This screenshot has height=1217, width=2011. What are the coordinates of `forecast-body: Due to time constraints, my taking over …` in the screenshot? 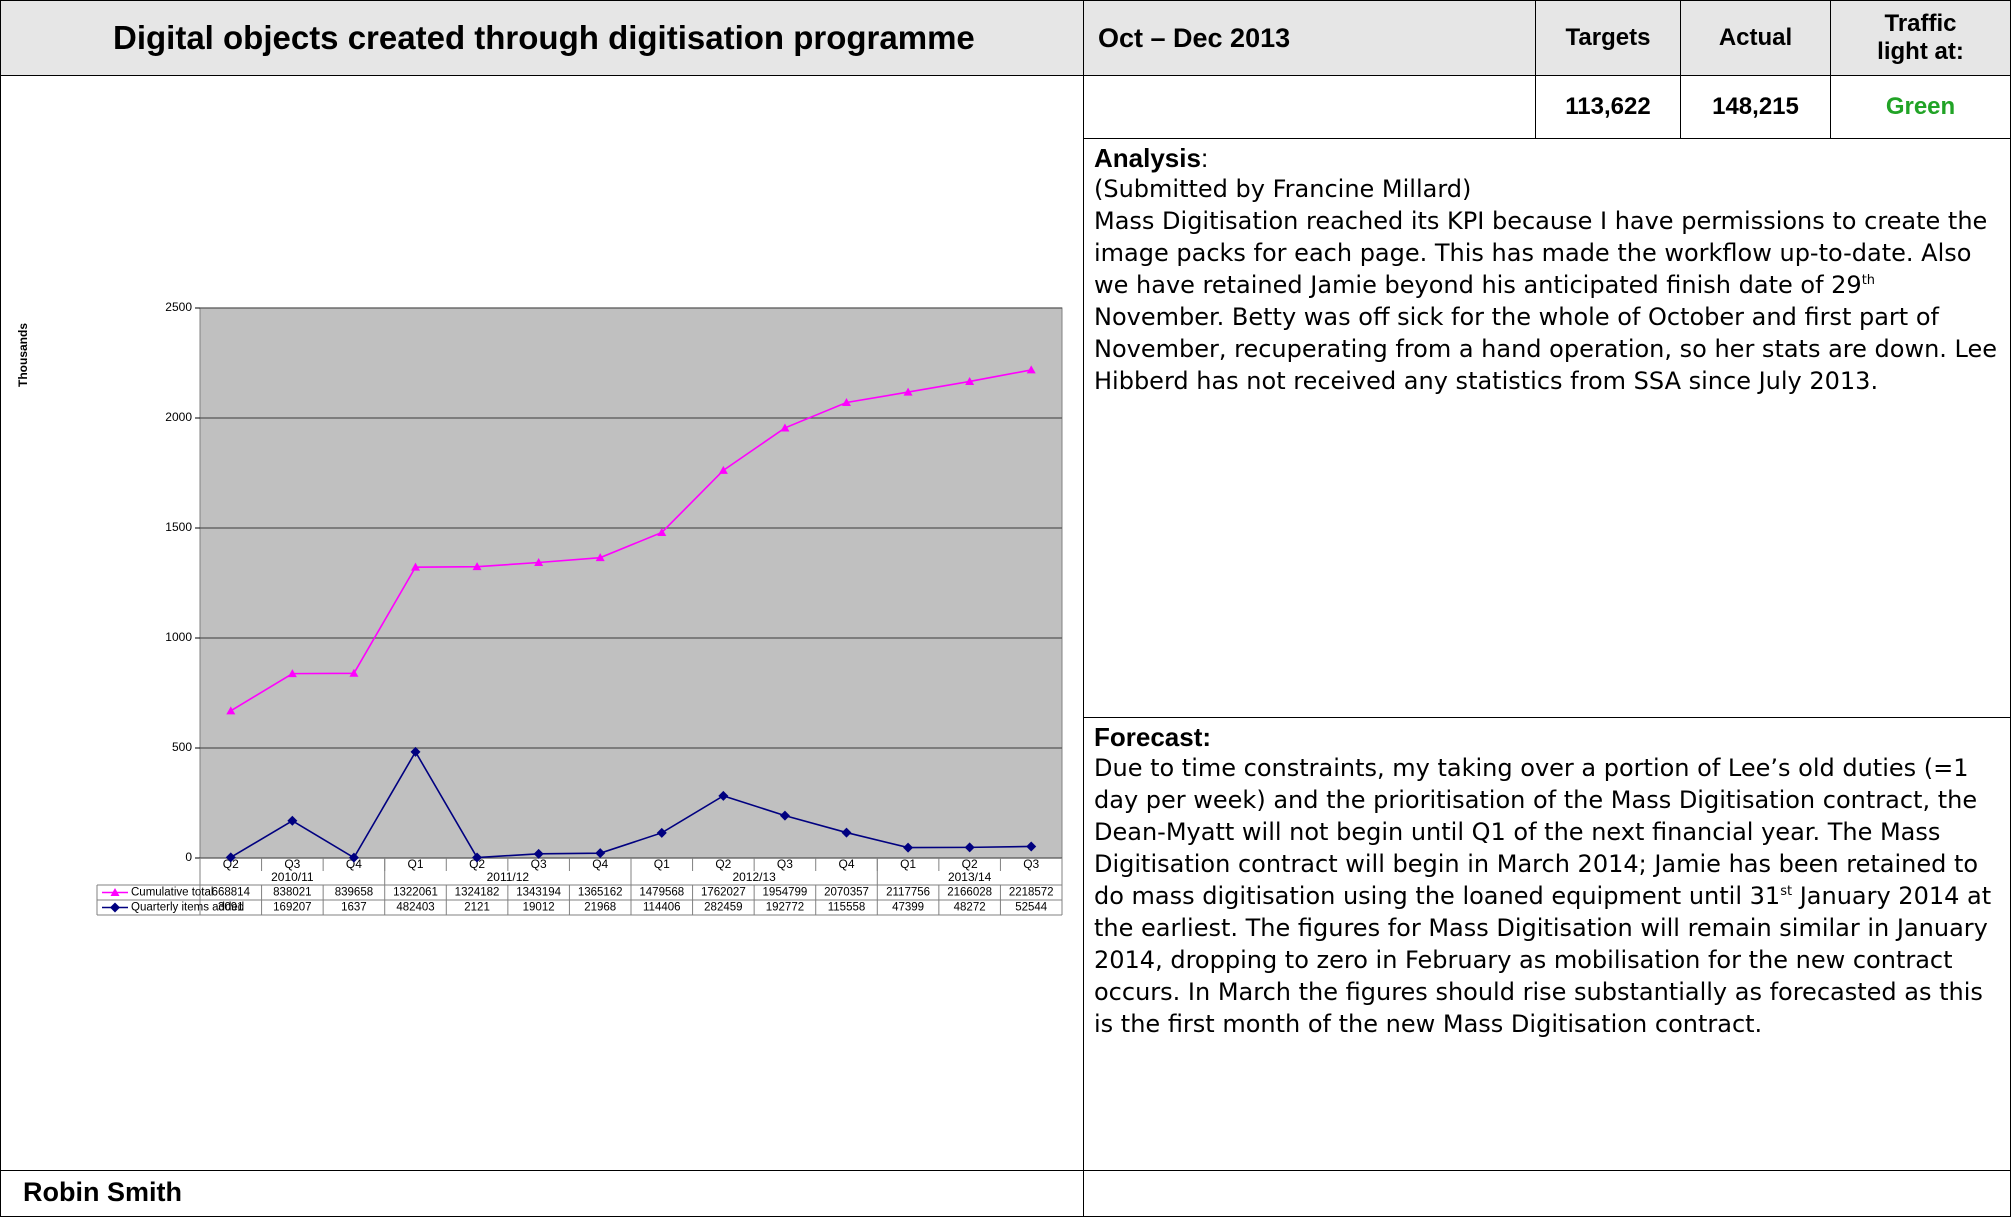 It's located at (1547, 896).